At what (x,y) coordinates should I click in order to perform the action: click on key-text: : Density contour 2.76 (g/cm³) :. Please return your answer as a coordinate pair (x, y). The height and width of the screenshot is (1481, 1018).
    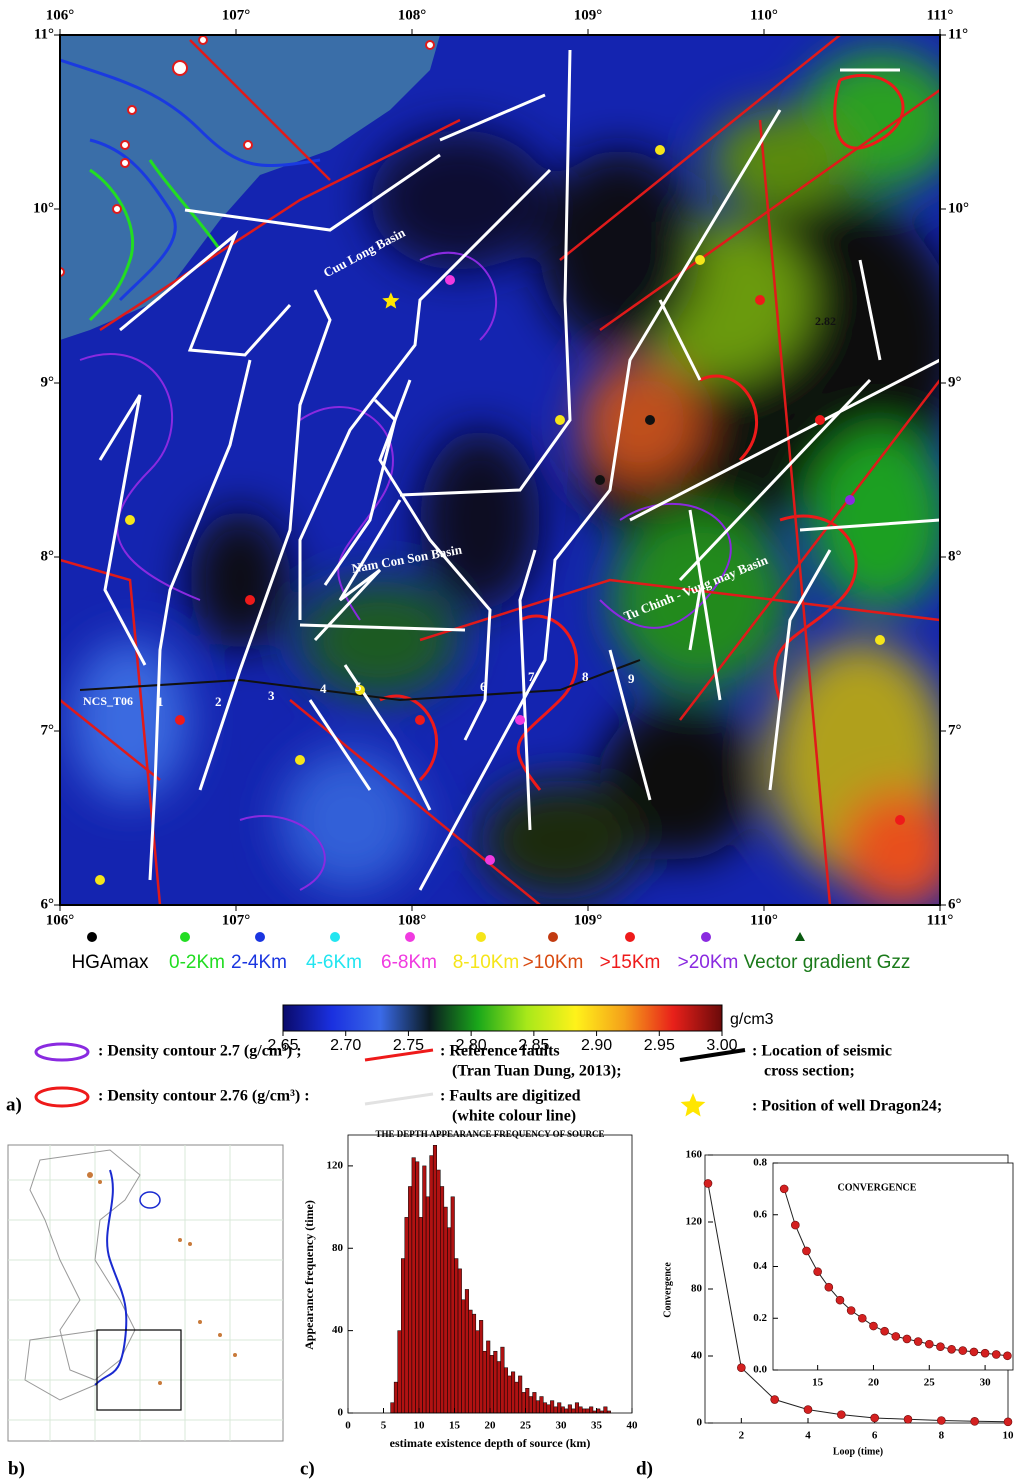
    Looking at the image, I should click on (204, 1096).